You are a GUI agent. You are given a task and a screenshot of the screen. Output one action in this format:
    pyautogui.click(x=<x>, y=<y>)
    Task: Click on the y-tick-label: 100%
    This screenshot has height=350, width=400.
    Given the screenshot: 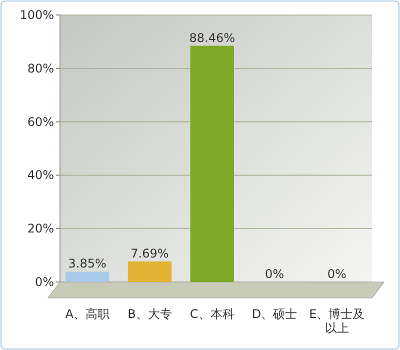 What is the action you would take?
    pyautogui.click(x=37, y=15)
    